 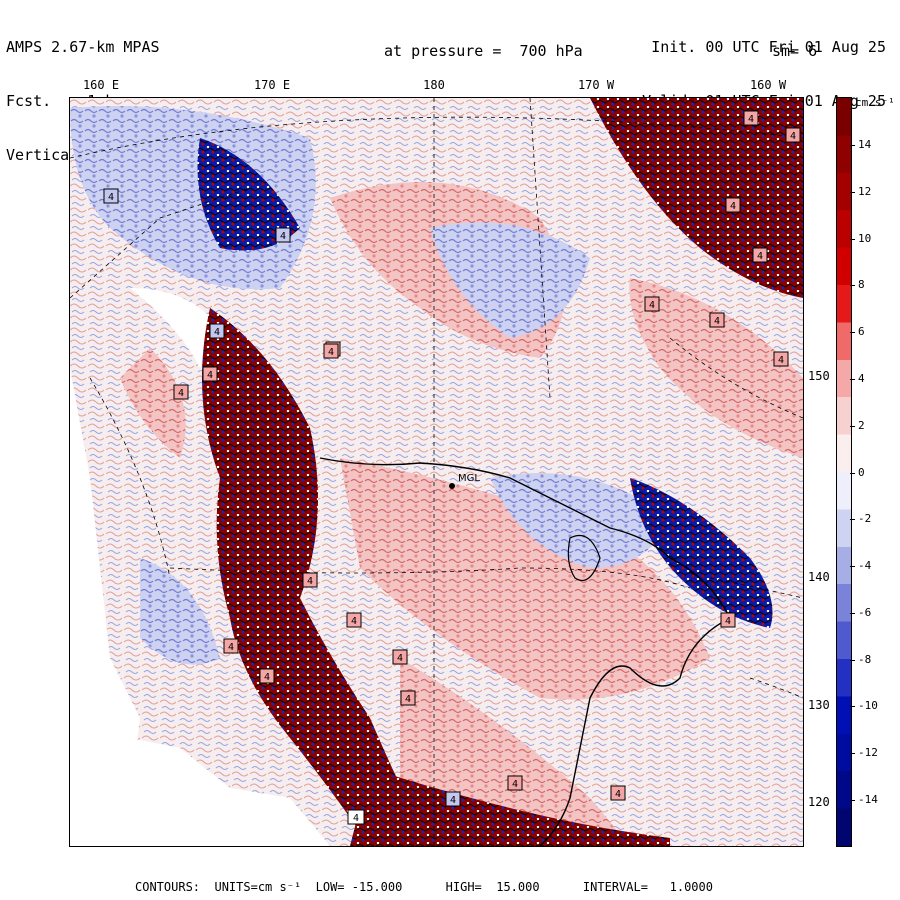 What do you see at coordinates (826, 376) in the screenshot?
I see `lat-label-150w: 150 W` at bounding box center [826, 376].